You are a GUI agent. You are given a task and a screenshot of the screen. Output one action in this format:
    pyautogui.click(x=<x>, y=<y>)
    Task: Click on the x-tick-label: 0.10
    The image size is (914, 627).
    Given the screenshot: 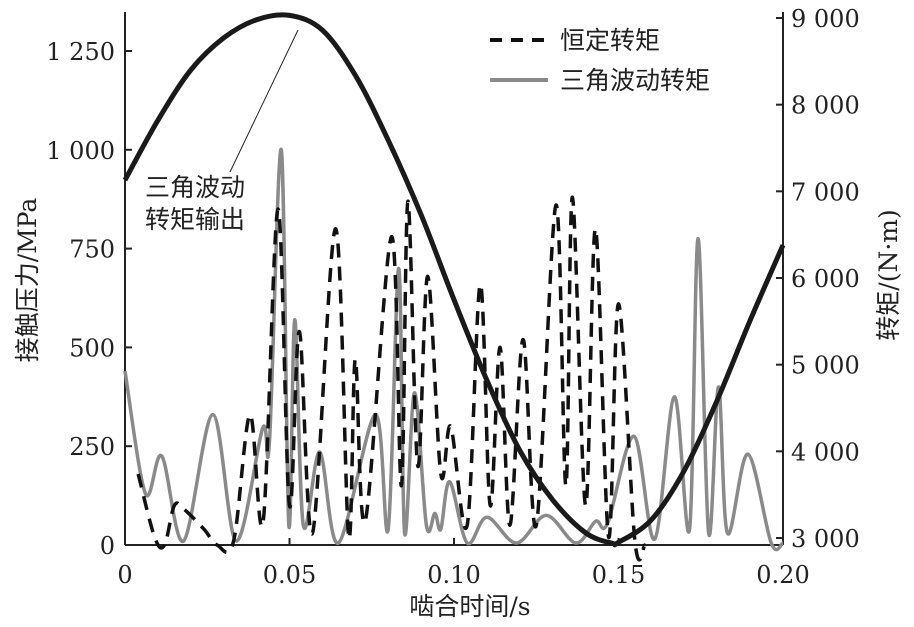 What is the action you would take?
    pyautogui.click(x=453, y=575)
    